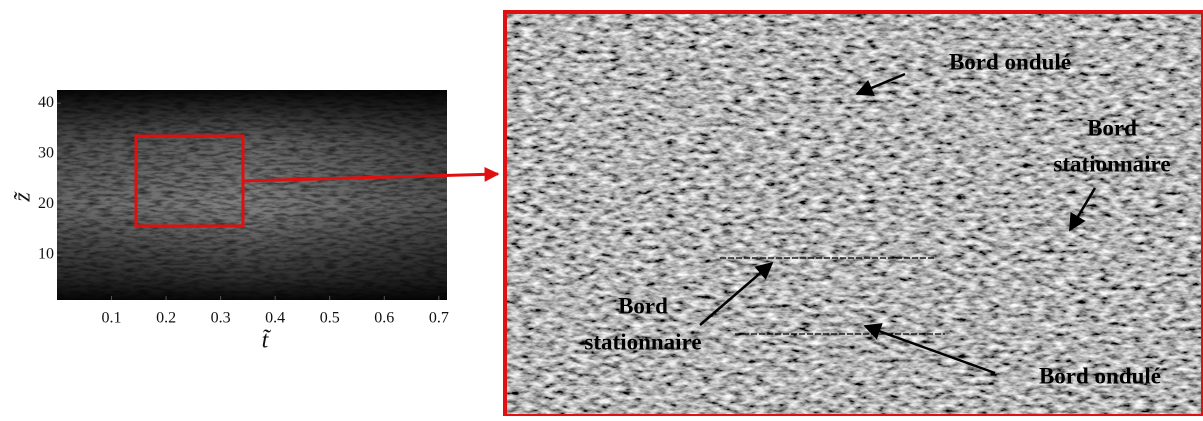  What do you see at coordinates (221, 318) in the screenshot?
I see `x-tick-label: 0.3` at bounding box center [221, 318].